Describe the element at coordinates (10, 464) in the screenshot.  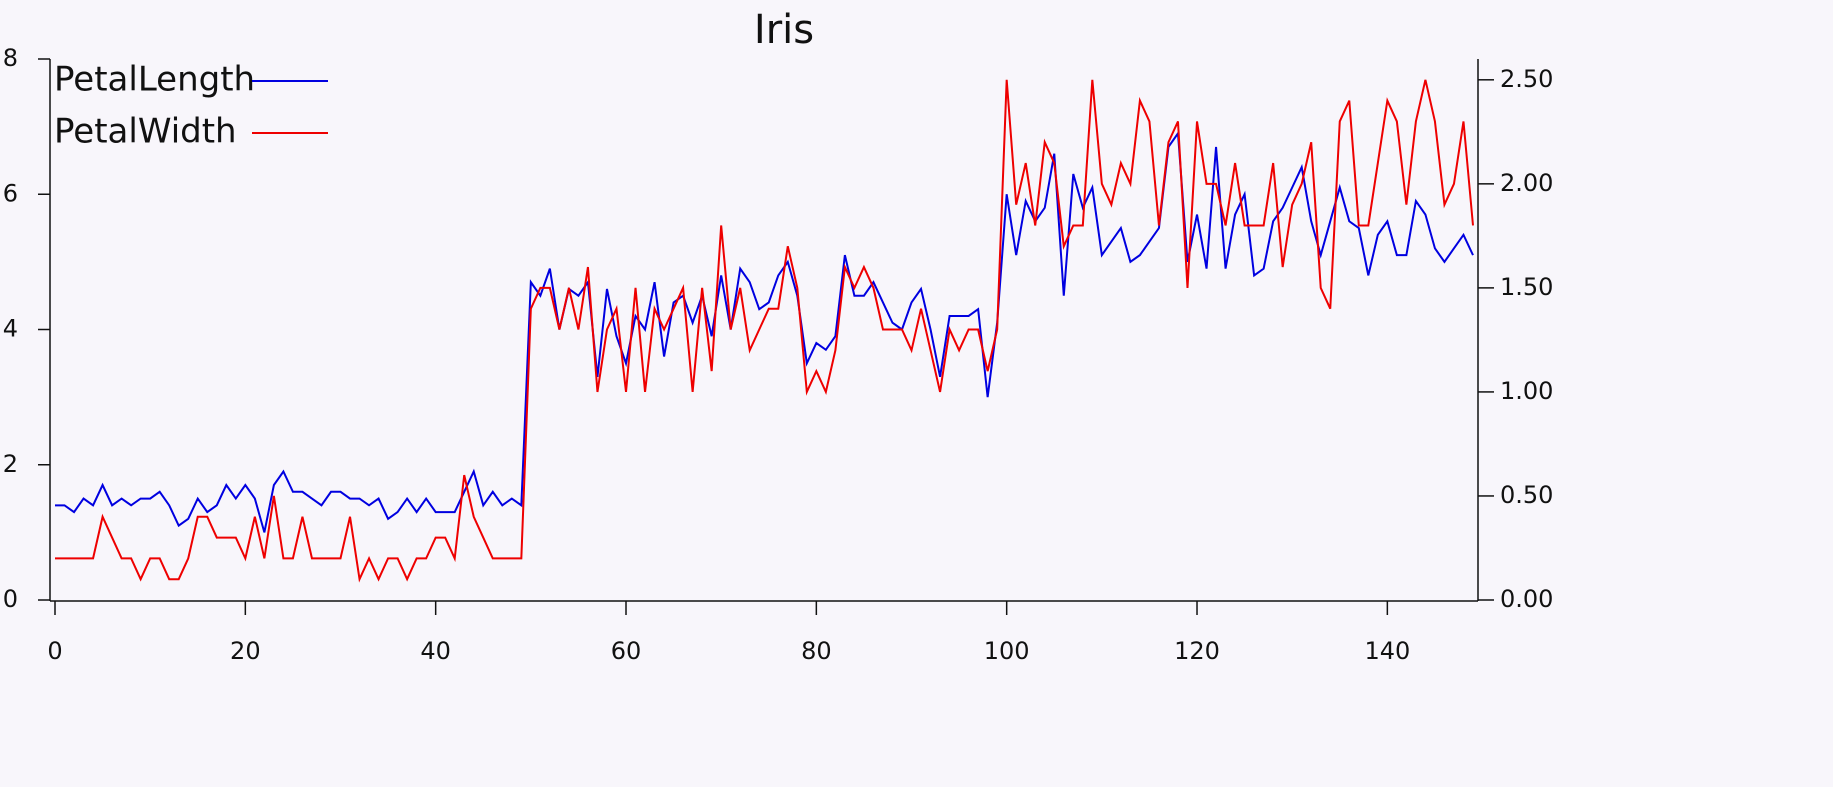
I see `y-tick-label: 2` at that location.